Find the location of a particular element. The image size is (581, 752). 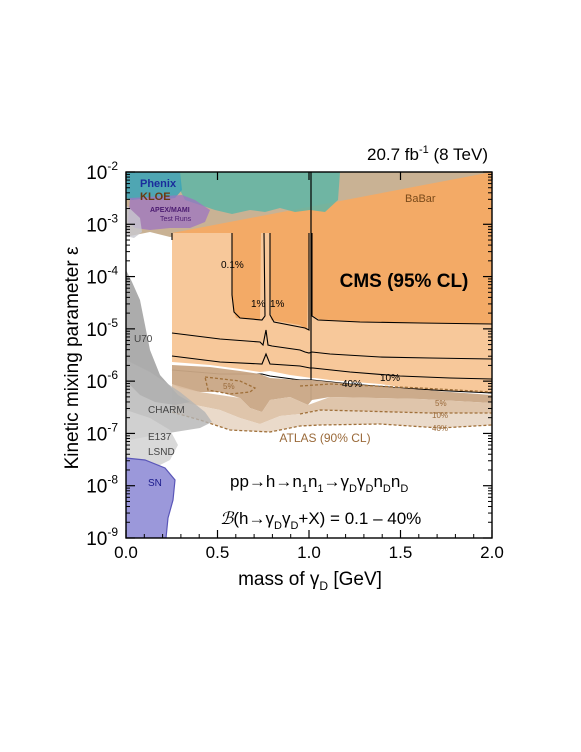

e137-lsnd-region is located at coordinates (152, 440).